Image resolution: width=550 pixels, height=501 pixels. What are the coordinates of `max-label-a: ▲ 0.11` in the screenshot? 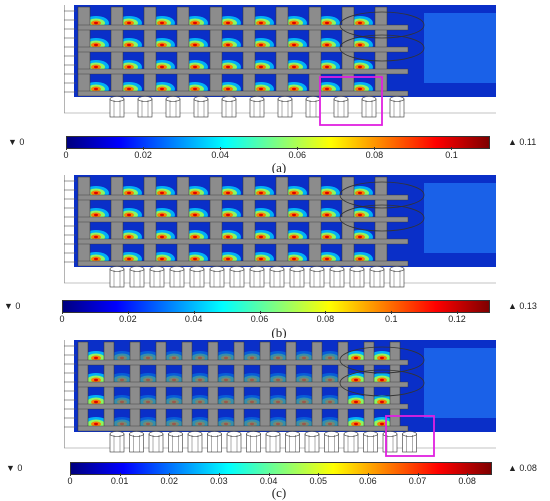 It's located at (522, 142).